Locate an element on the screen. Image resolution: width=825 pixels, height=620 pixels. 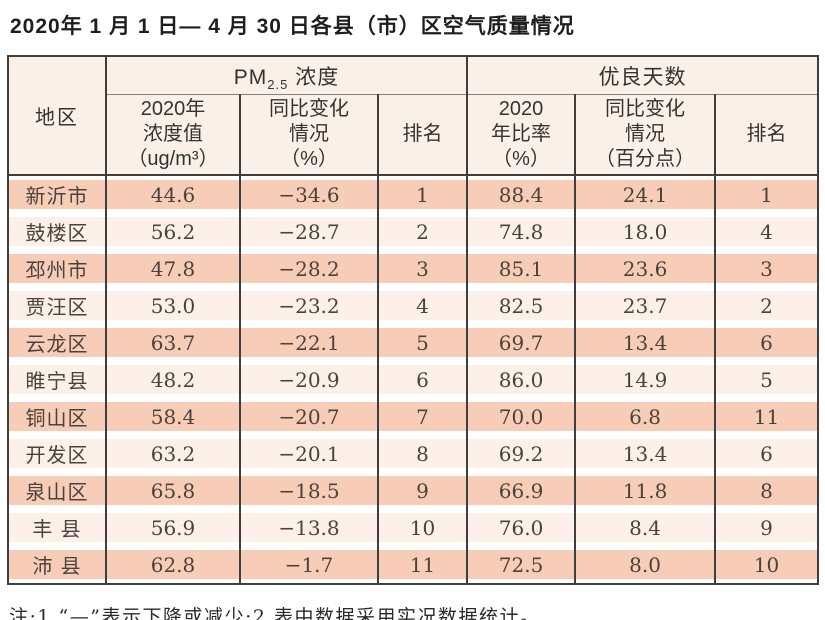
pm-rank-cell: 7 is located at coordinates (422, 416).